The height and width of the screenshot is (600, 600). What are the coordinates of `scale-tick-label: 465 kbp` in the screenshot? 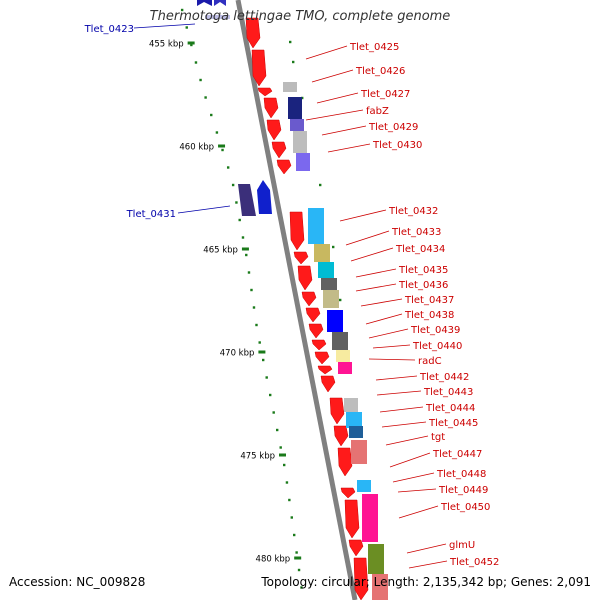 It's located at (220, 251).